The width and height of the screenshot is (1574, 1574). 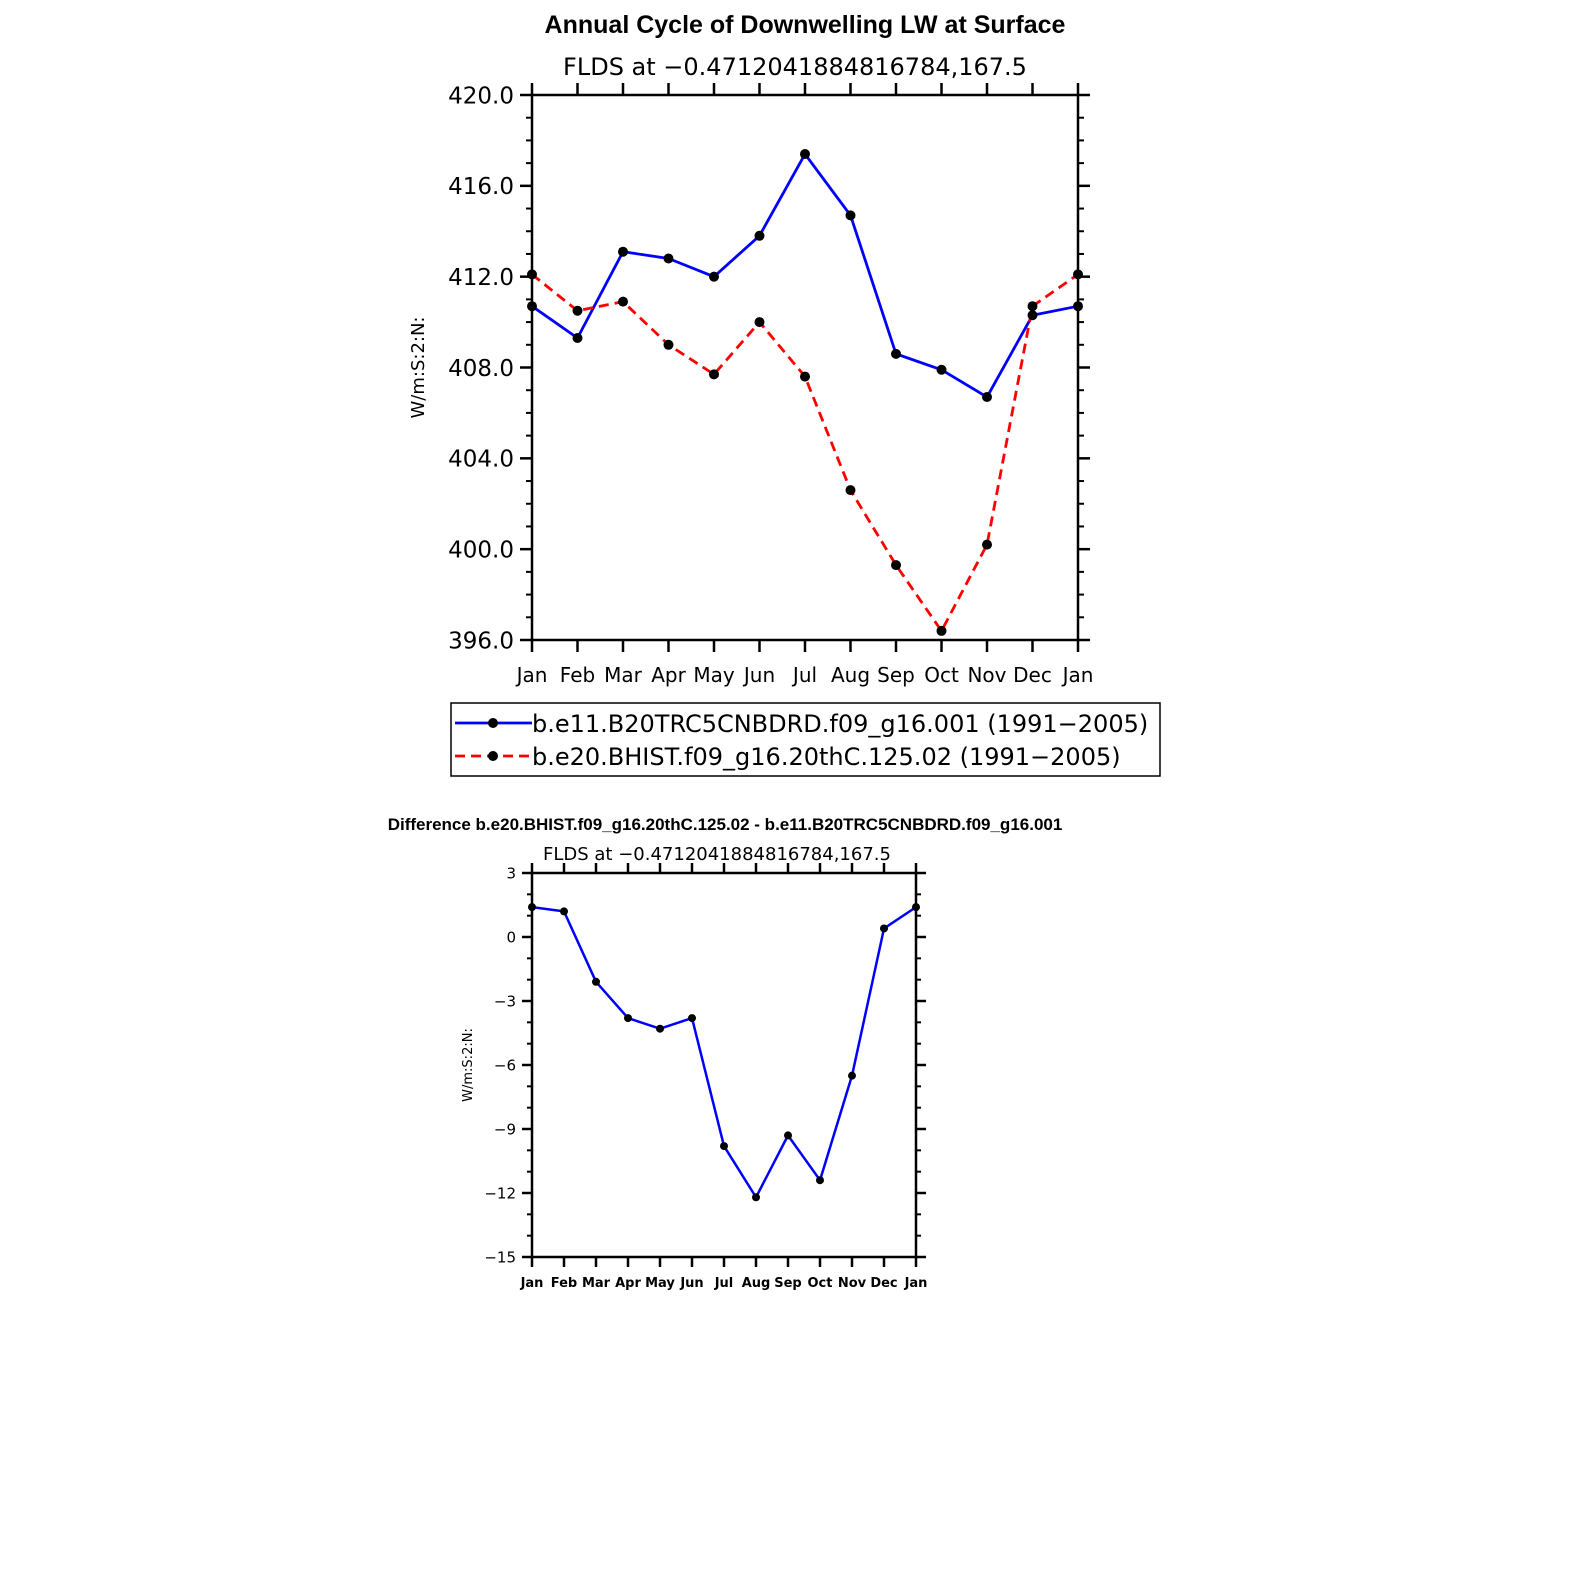 What do you see at coordinates (500, 1257) in the screenshot?
I see `y-tick-label: −15` at bounding box center [500, 1257].